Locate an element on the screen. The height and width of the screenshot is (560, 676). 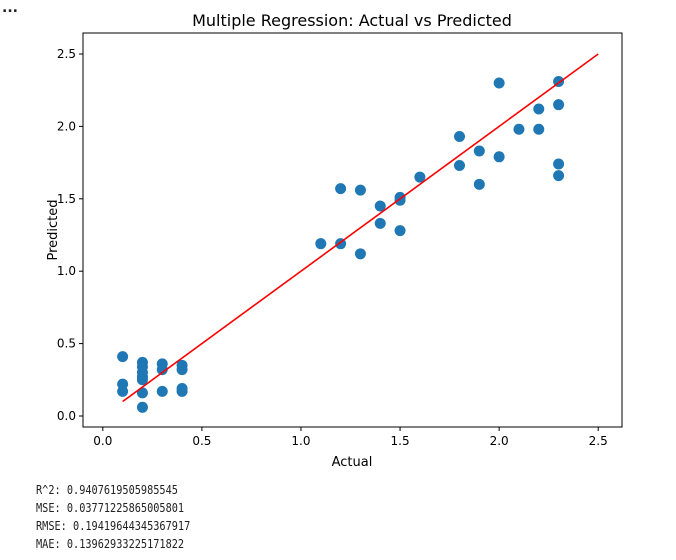
y-tick-label: 2.0 is located at coordinates (66, 126).